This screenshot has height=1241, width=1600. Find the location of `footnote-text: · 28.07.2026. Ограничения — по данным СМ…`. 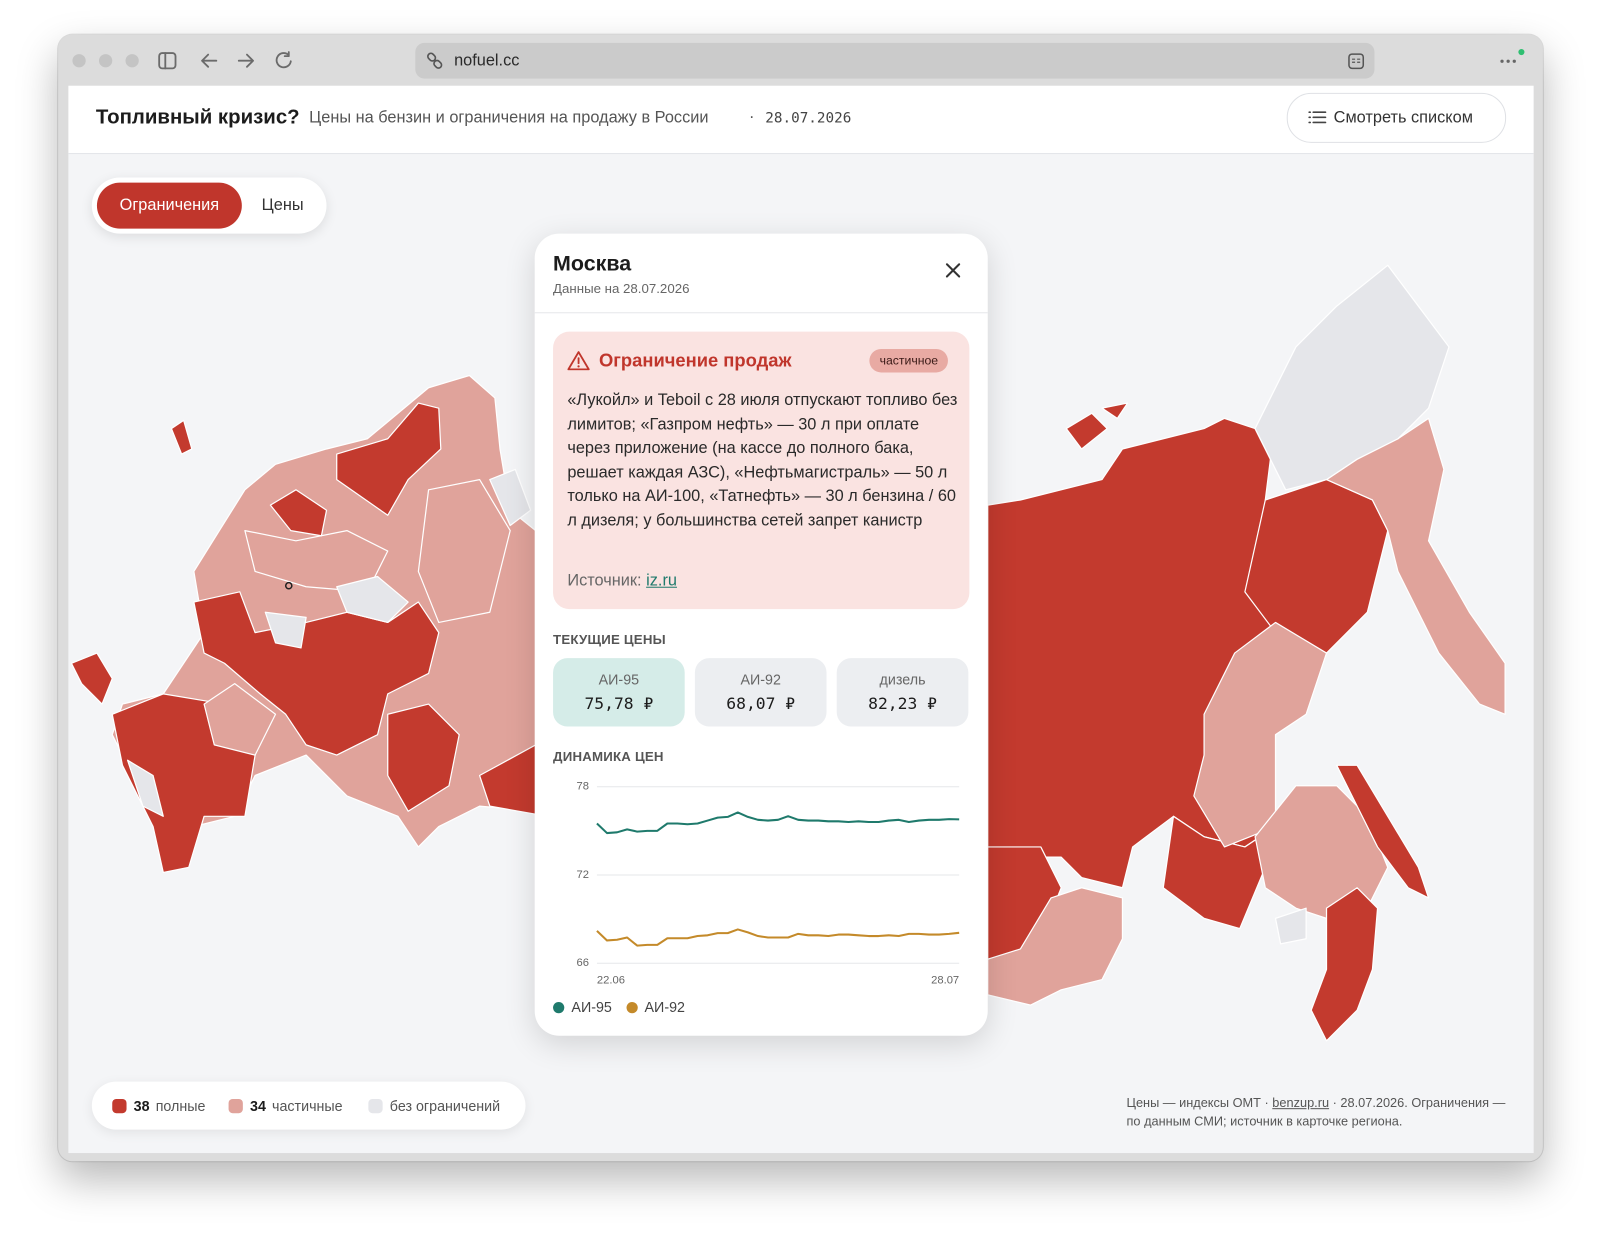

footnote-text: · 28.07.2026. Ограничения — по данным СМ… is located at coordinates (1316, 1112).